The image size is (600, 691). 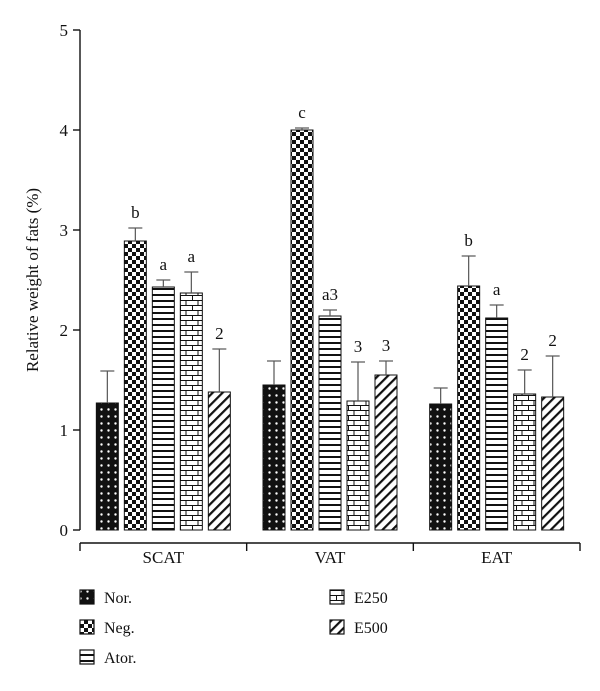 I want to click on legend-item-neg: Neg., so click(x=107, y=628).